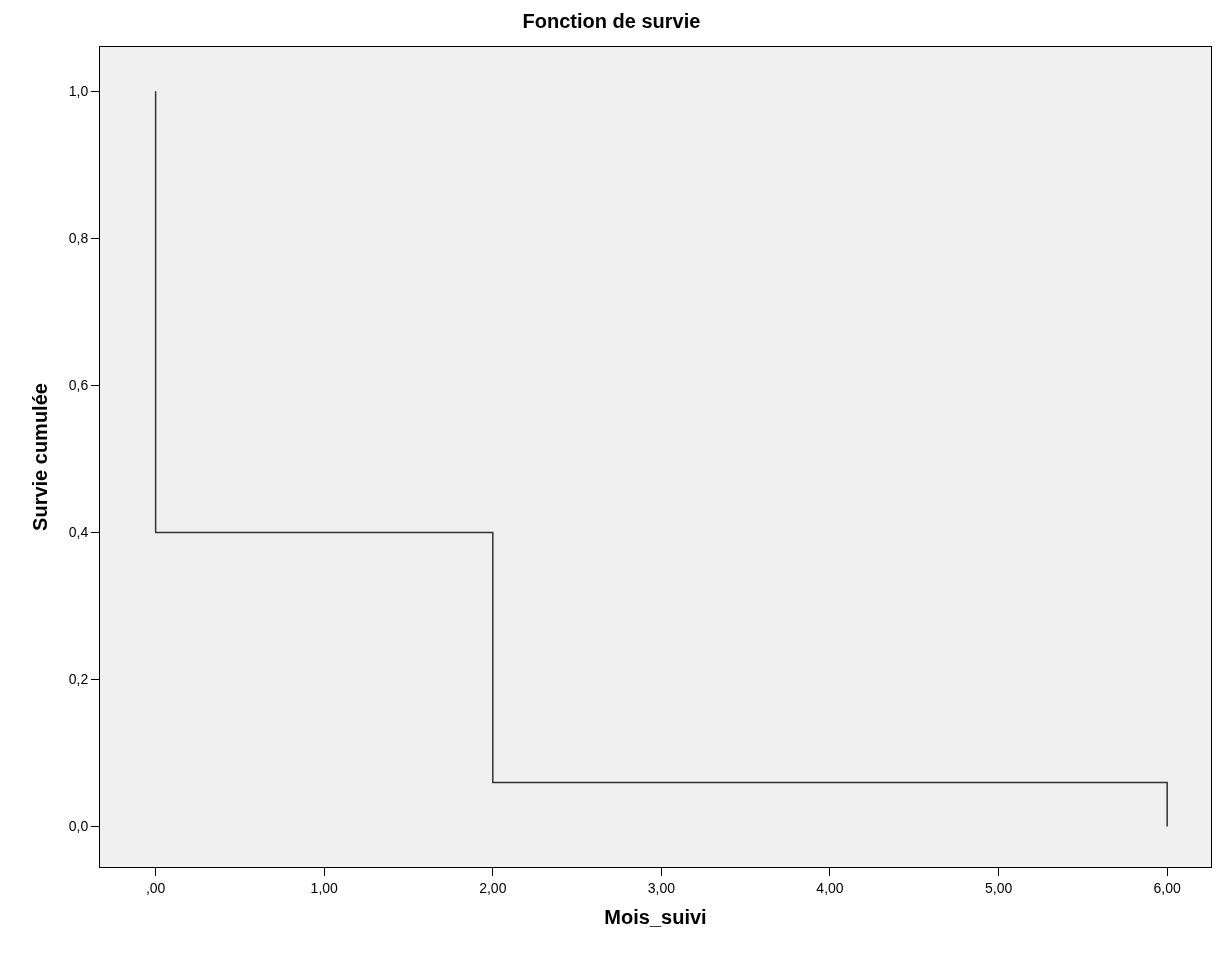 The image size is (1223, 957). What do you see at coordinates (493, 887) in the screenshot?
I see `x-tick-label: 2,00` at bounding box center [493, 887].